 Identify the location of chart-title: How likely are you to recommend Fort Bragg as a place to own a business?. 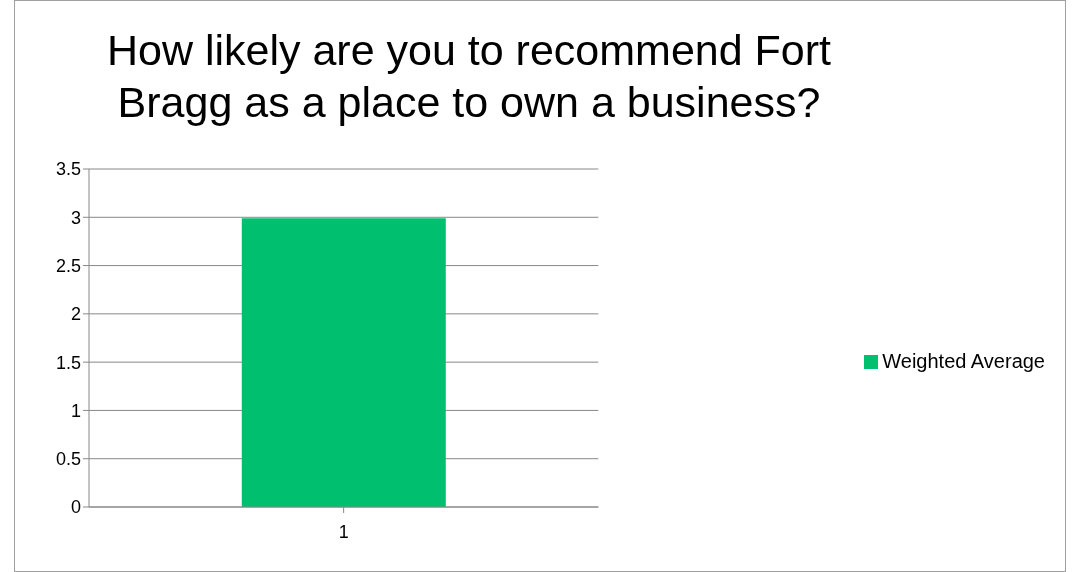
(469, 76).